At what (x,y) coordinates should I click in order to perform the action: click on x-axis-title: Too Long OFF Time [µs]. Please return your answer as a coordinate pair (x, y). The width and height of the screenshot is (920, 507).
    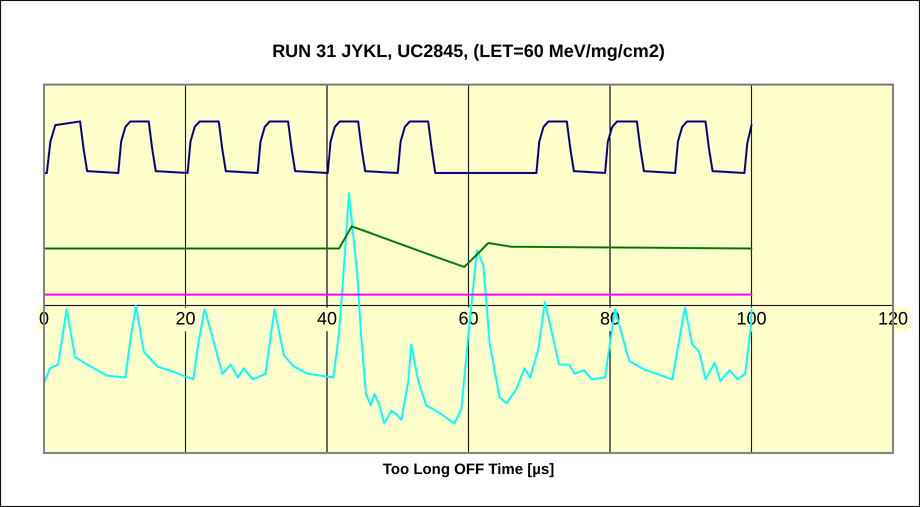
    Looking at the image, I should click on (468, 469).